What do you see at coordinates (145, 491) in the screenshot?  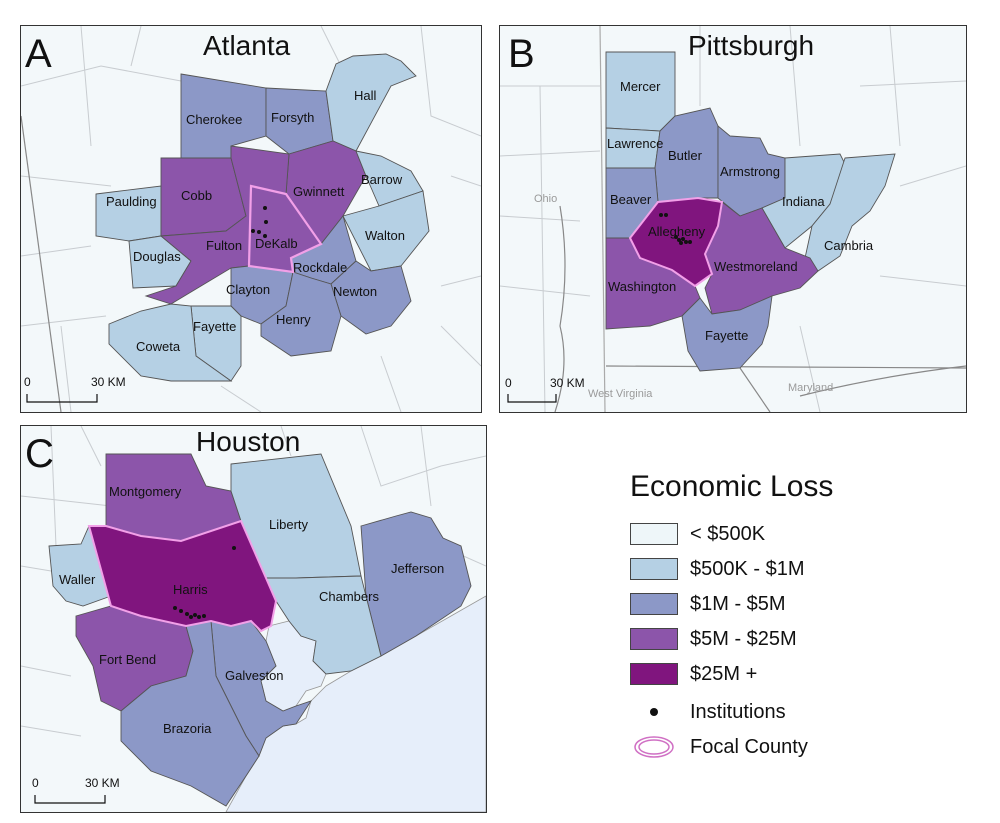 I see `label-montgomery: Montgomery` at bounding box center [145, 491].